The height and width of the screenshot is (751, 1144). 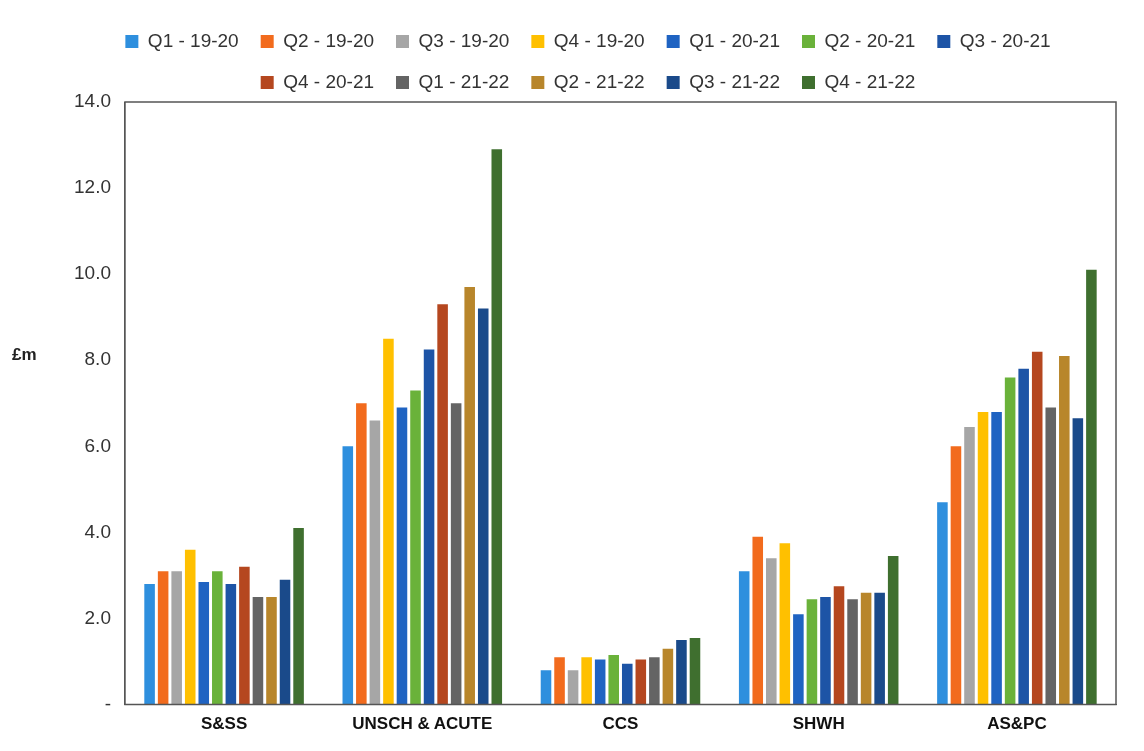 What do you see at coordinates (818, 724) in the screenshot?
I see `x-tick-label: SHWH` at bounding box center [818, 724].